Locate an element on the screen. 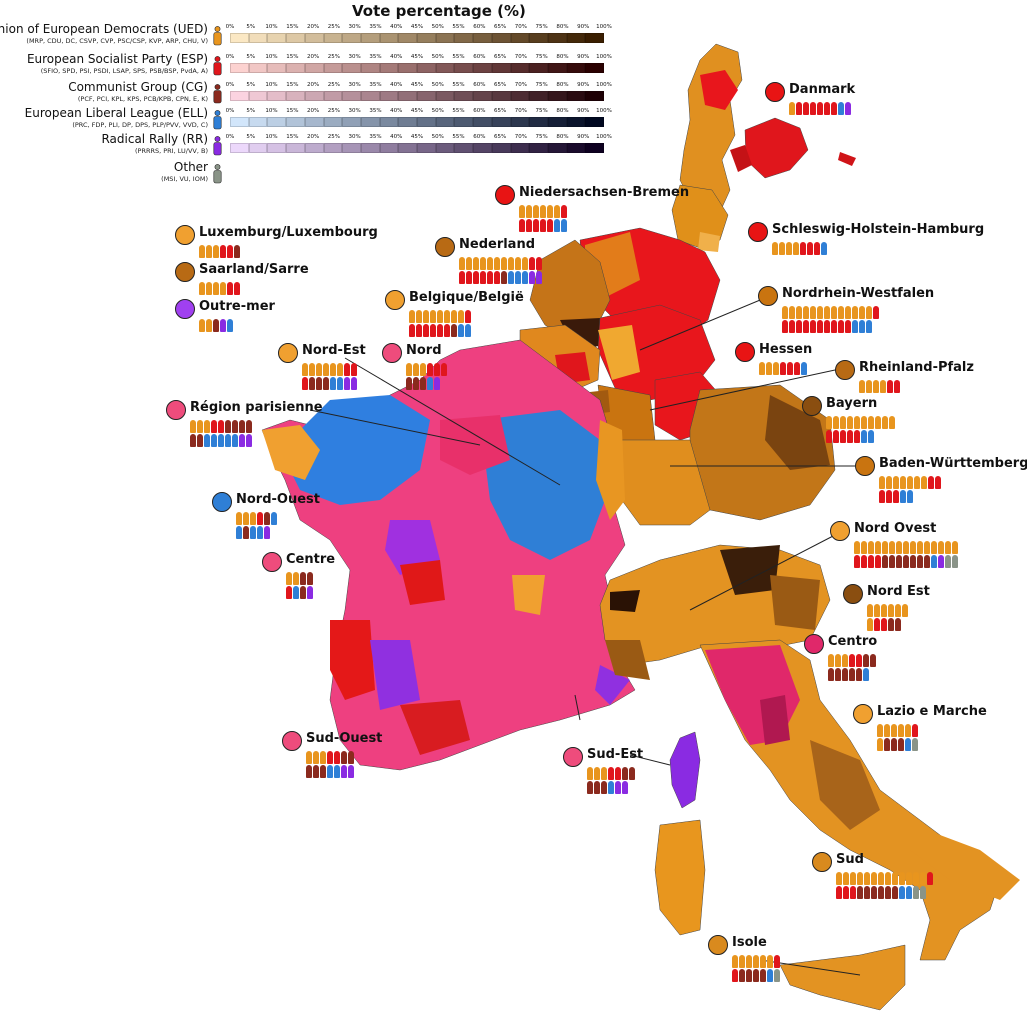 This screenshot has height=1031, width=1027. map-sicilia is located at coordinates (842, 977).